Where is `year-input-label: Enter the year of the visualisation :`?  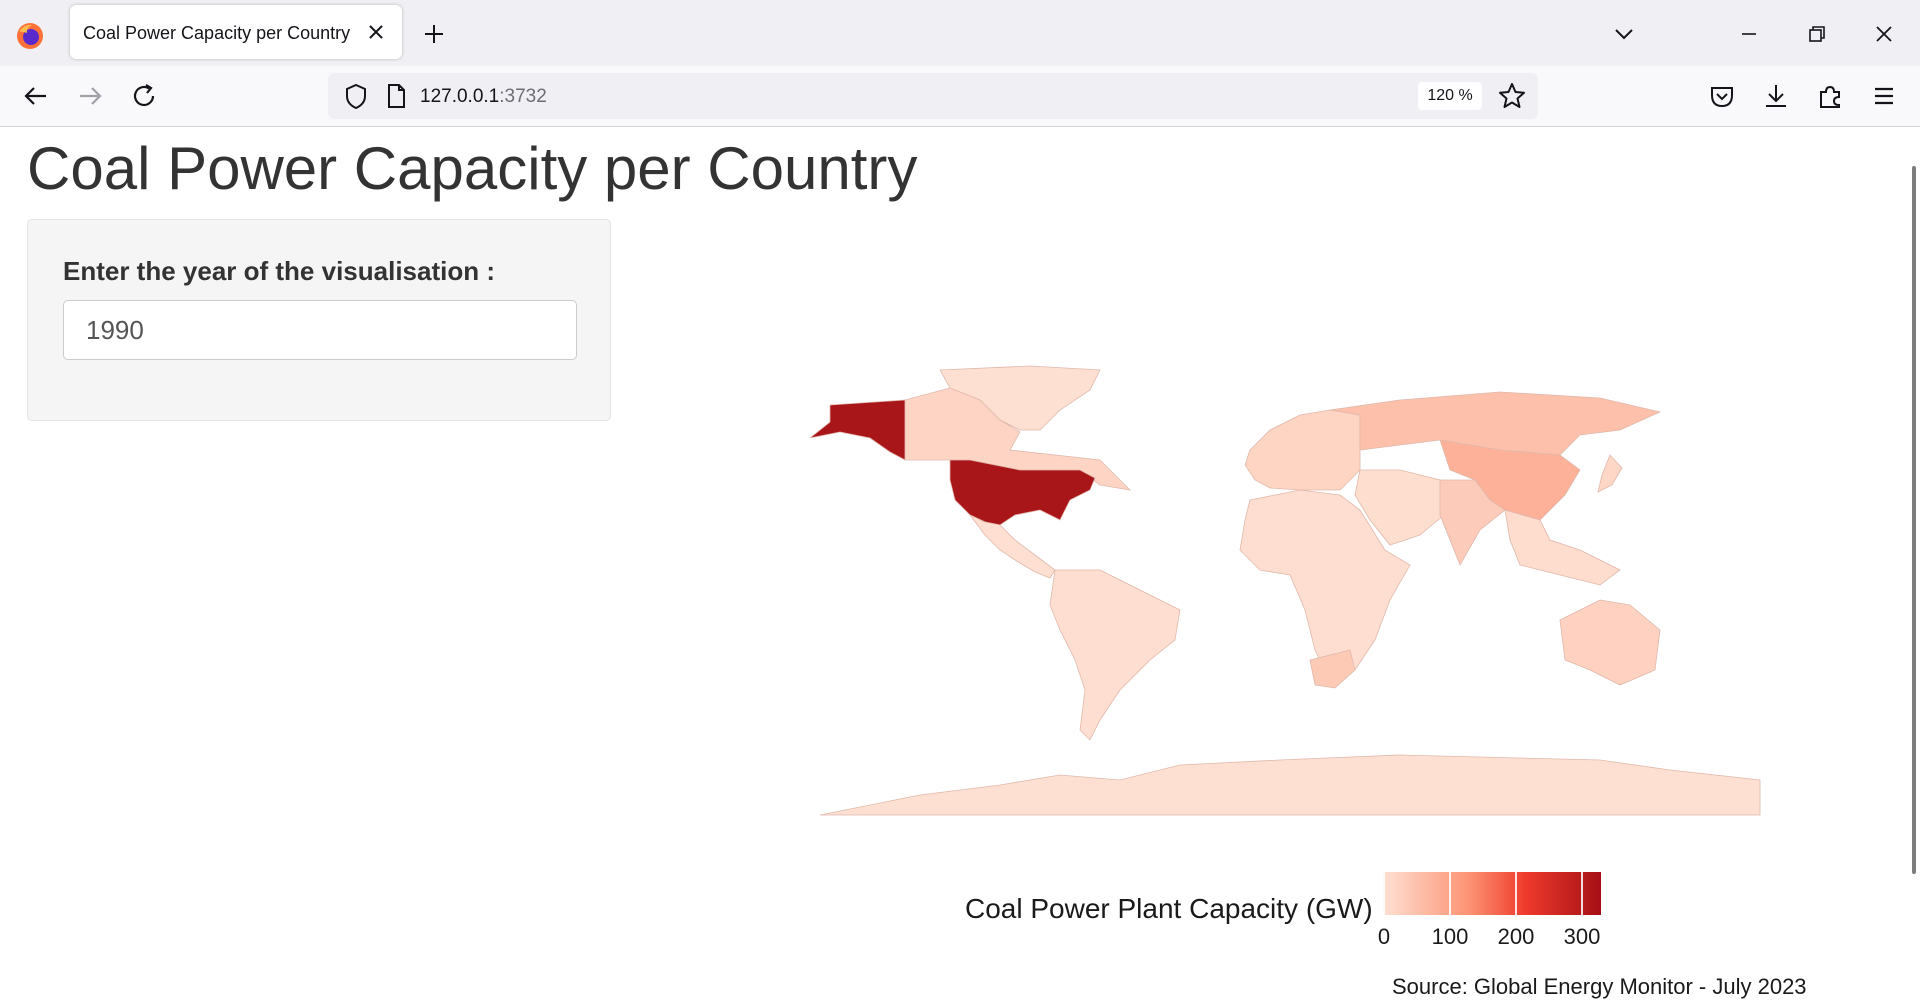 year-input-label: Enter the year of the visualisation : is located at coordinates (279, 271).